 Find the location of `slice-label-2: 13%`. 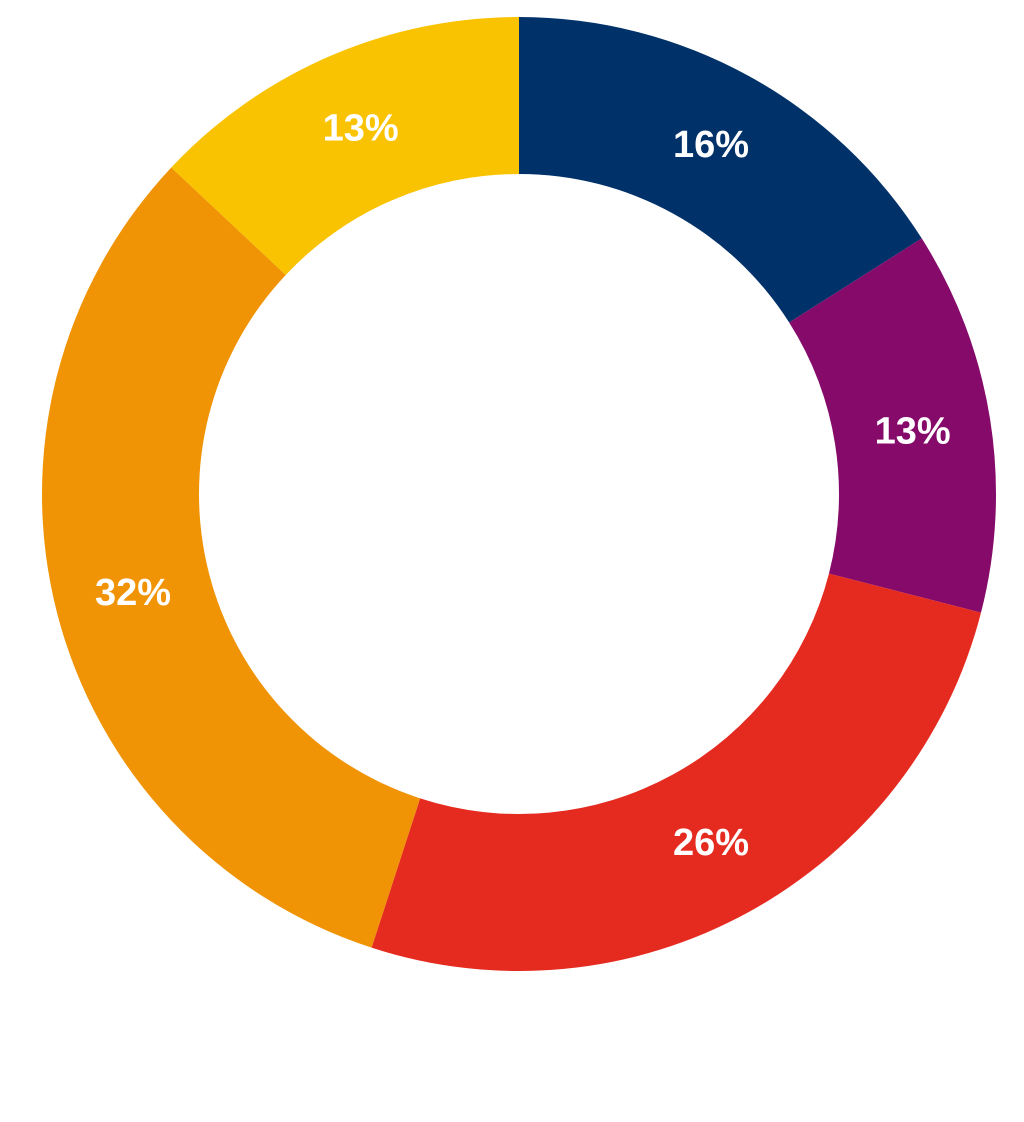

slice-label-2: 13% is located at coordinates (913, 432).